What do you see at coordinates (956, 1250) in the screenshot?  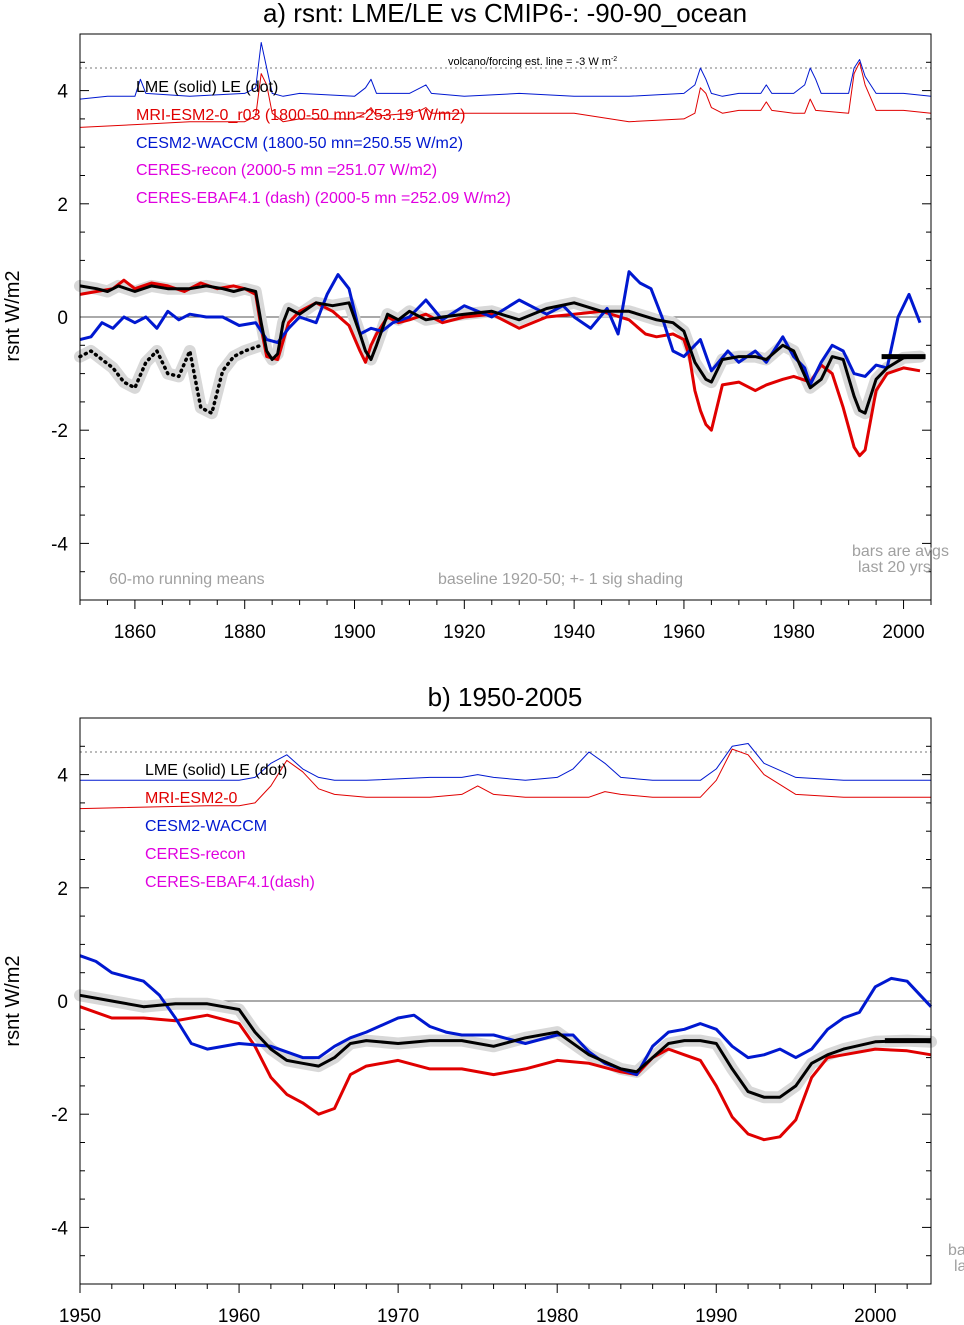 I see `panel-b-bars-note-1: ba` at bounding box center [956, 1250].